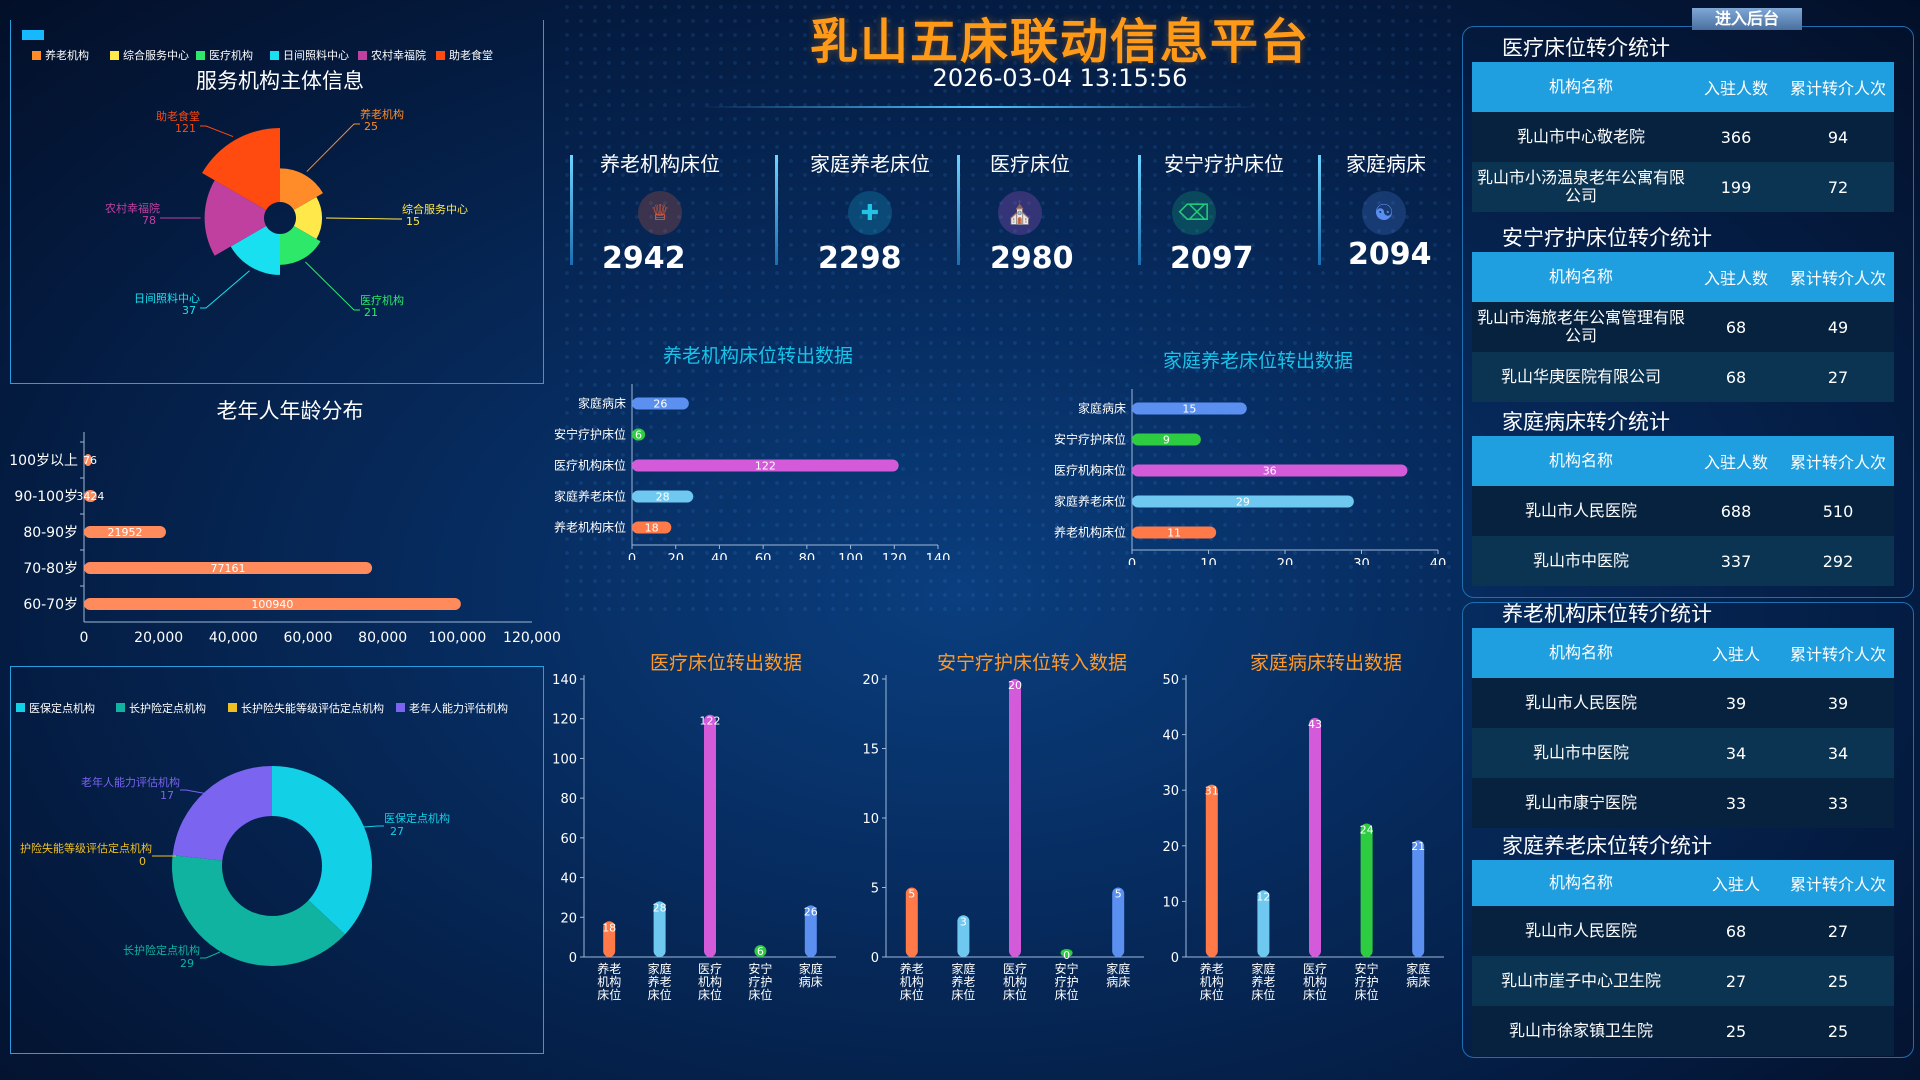 The height and width of the screenshot is (1080, 1920). What do you see at coordinates (663, 497) in the screenshot?
I see `data-label: 28` at bounding box center [663, 497].